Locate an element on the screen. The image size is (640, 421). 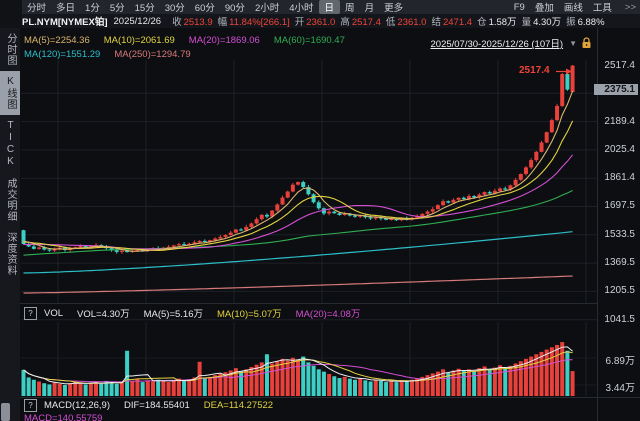
toolbar-button-叠加: 叠加 is located at coordinates (544, 8).